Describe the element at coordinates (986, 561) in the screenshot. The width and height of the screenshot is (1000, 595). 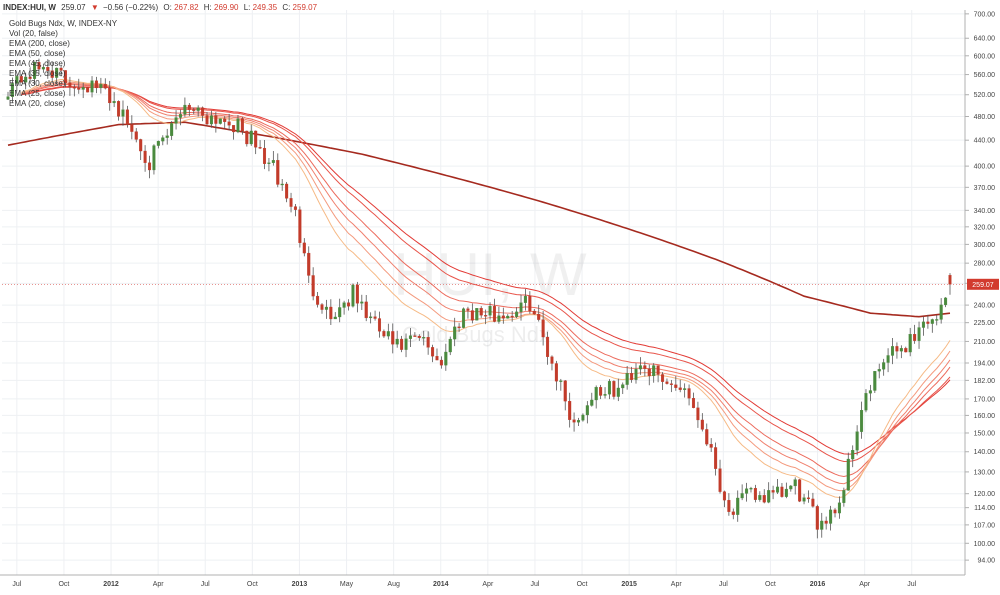
I see `price-axis-label: 94.00` at that location.